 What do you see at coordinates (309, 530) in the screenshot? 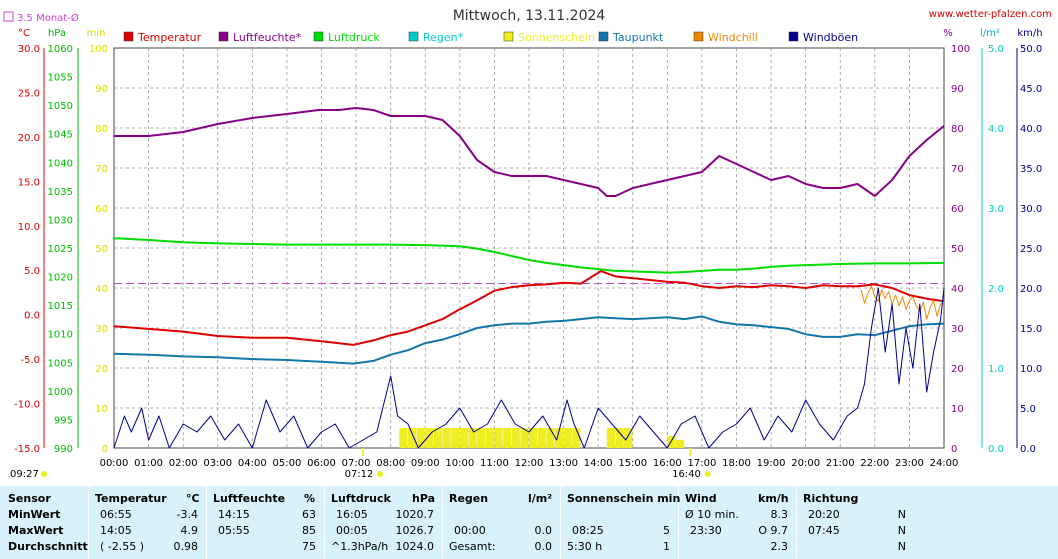
I see `max-hum-value: 85` at bounding box center [309, 530].